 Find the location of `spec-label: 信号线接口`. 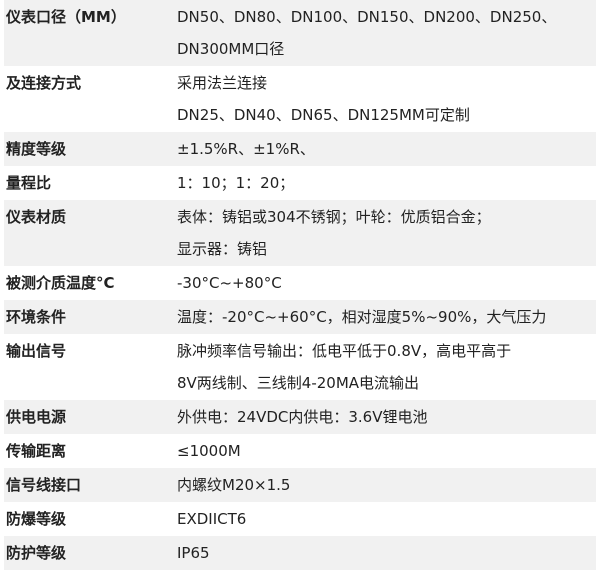

spec-label: 信号线接口 is located at coordinates (44, 485).